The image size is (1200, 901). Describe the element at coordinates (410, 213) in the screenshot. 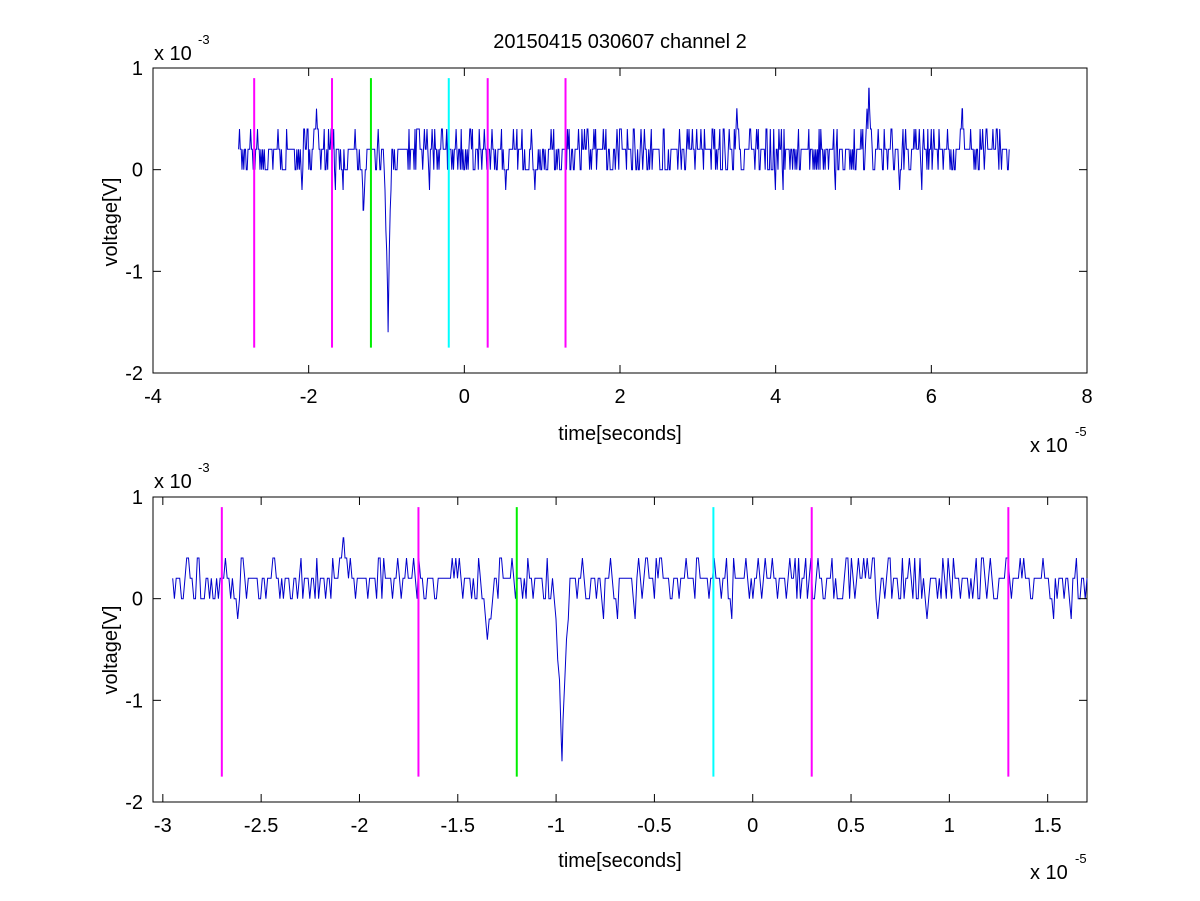

I see `top-marker-group` at that location.